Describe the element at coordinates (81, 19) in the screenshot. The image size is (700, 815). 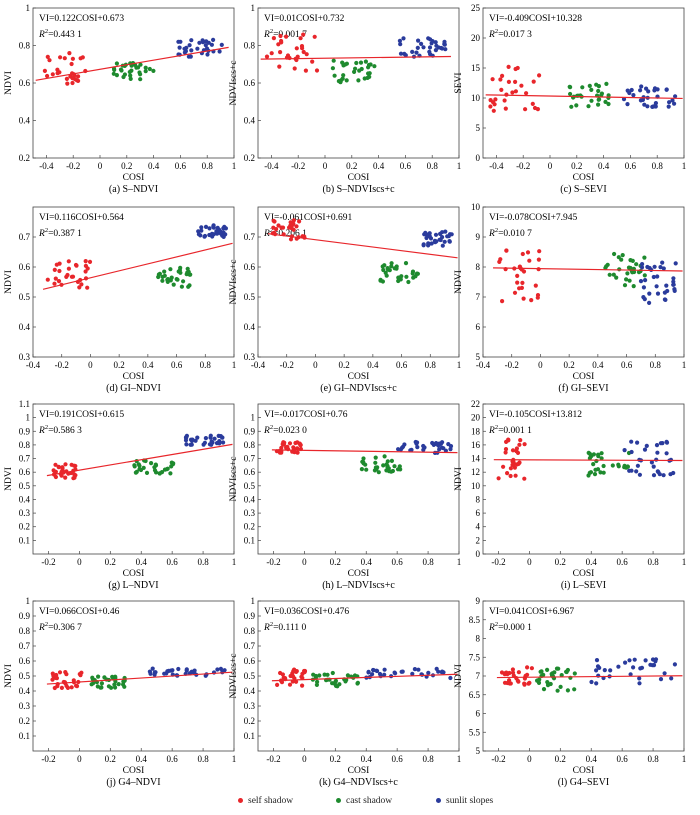
I see `regression-equation: VI=0.122COSI+0.673` at that location.